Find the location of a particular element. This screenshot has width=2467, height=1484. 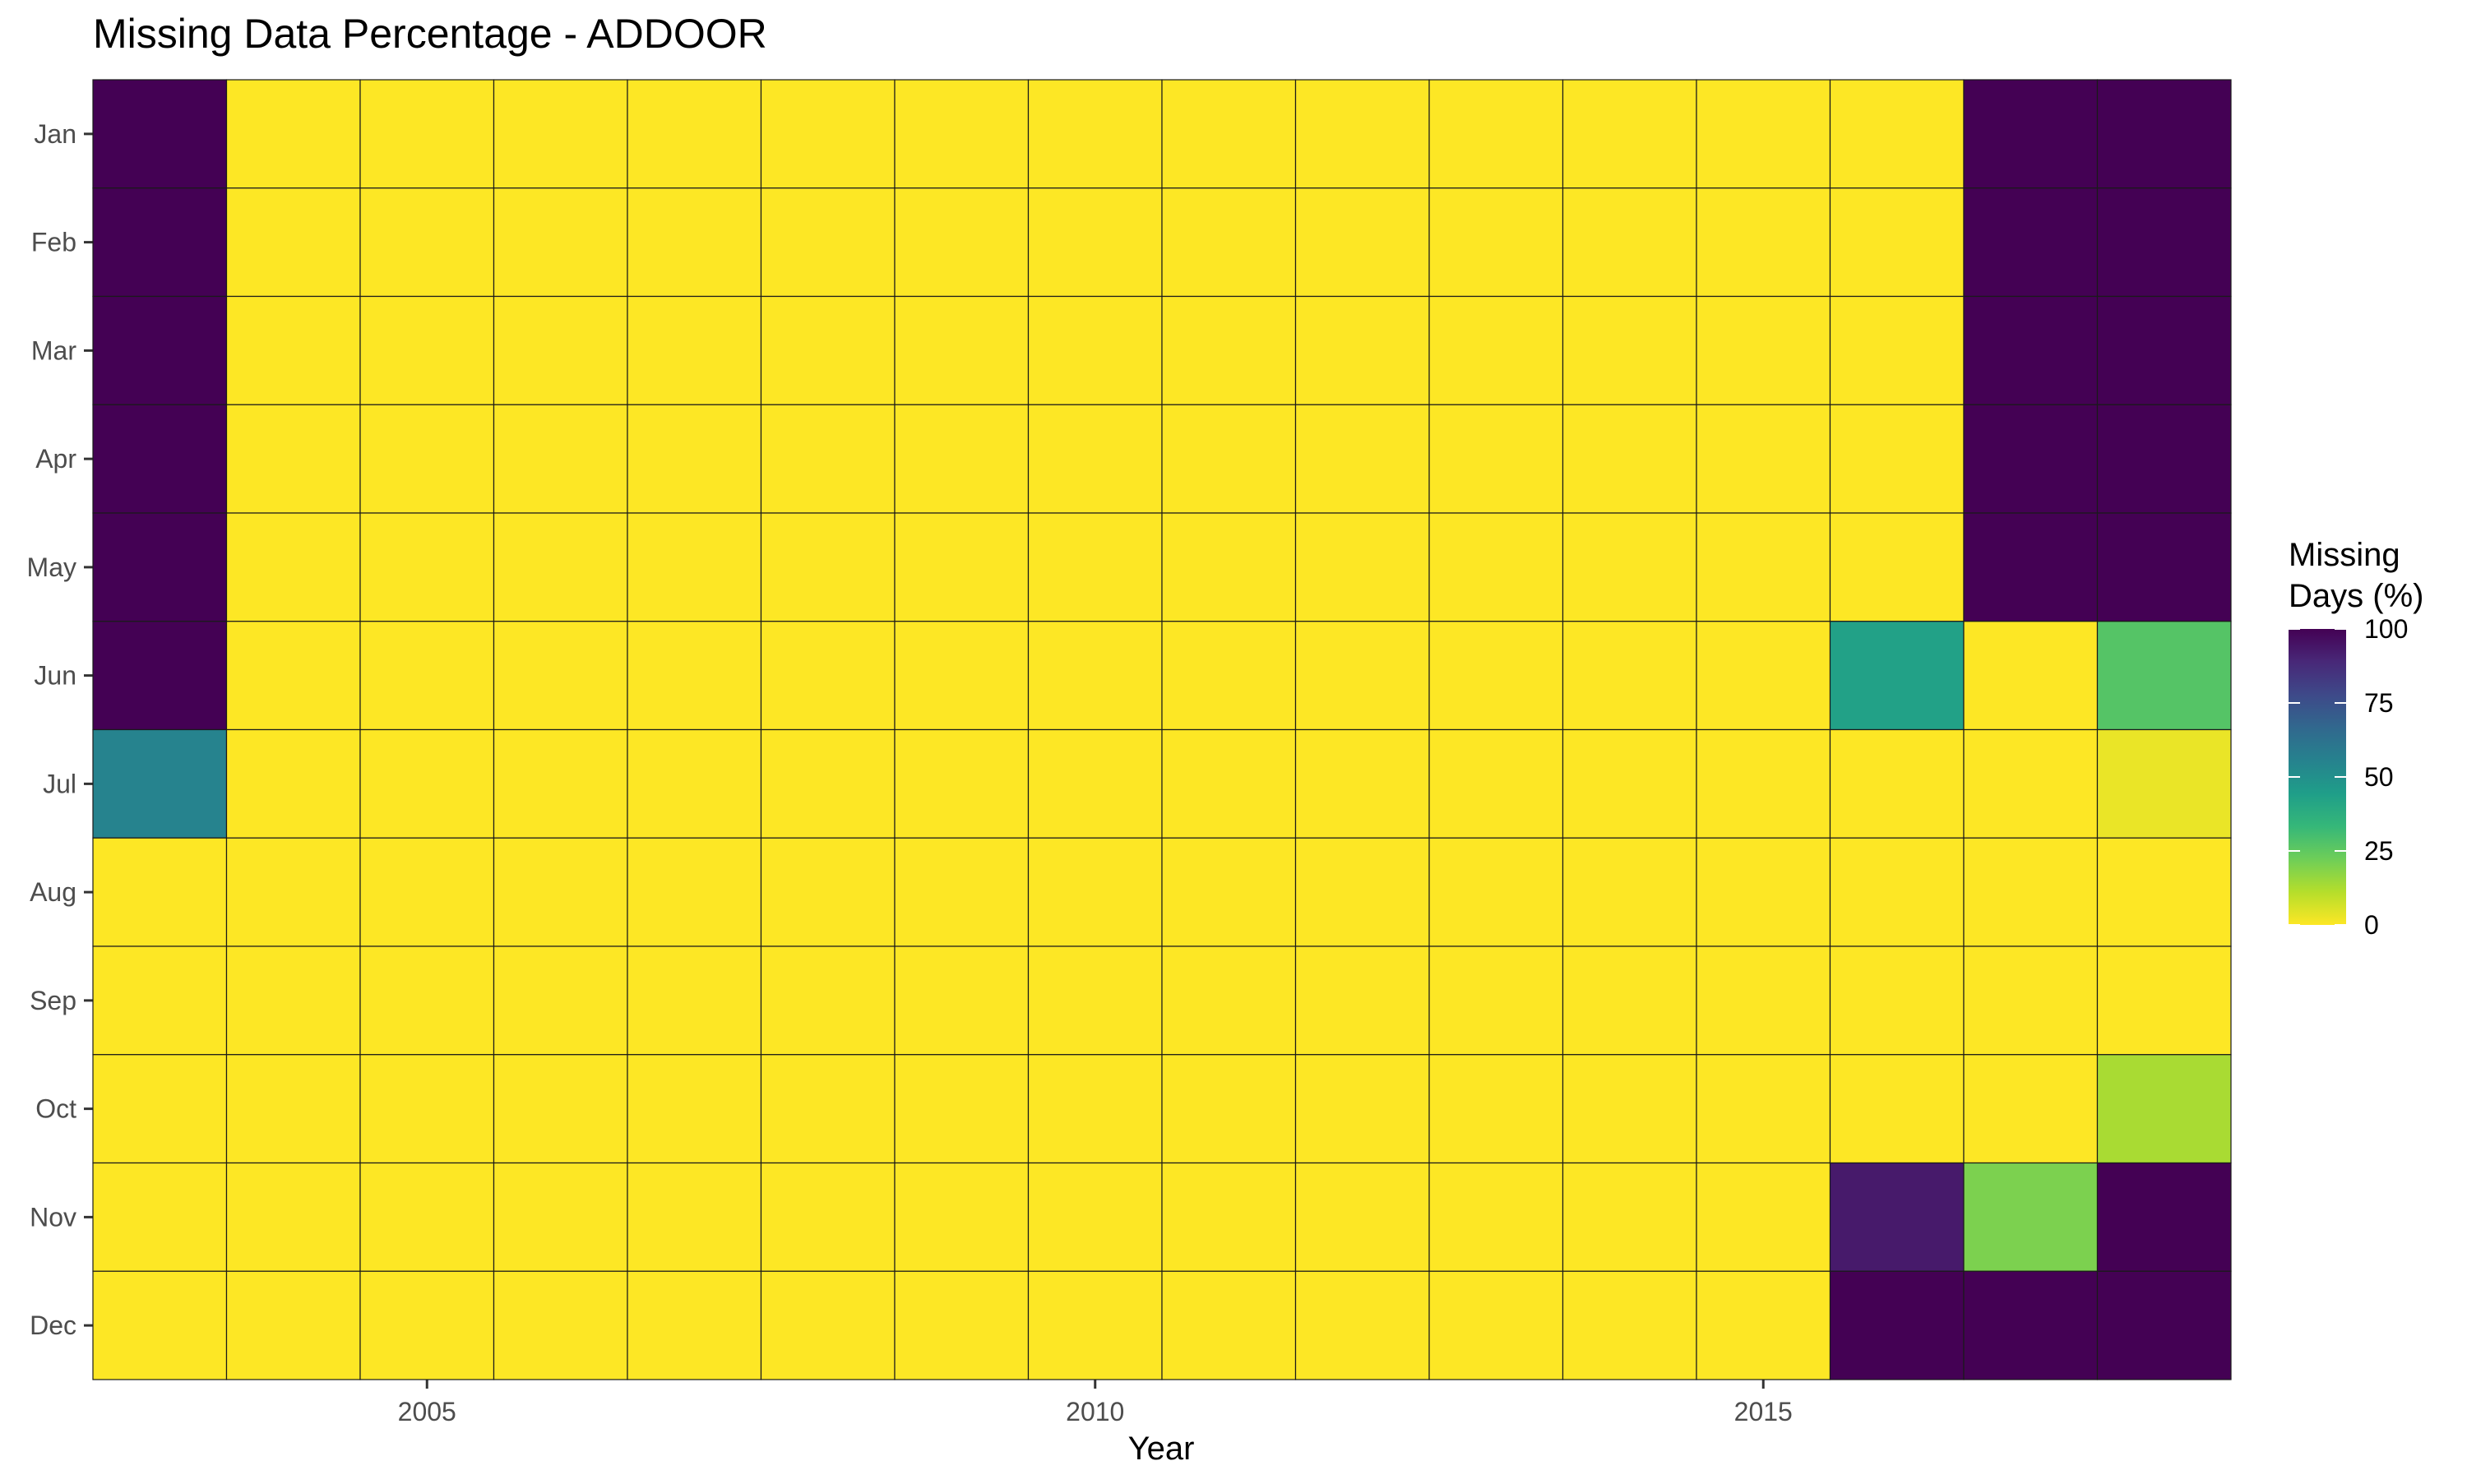

x-axis: 2005 2010 2015 is located at coordinates (1095, 1403).